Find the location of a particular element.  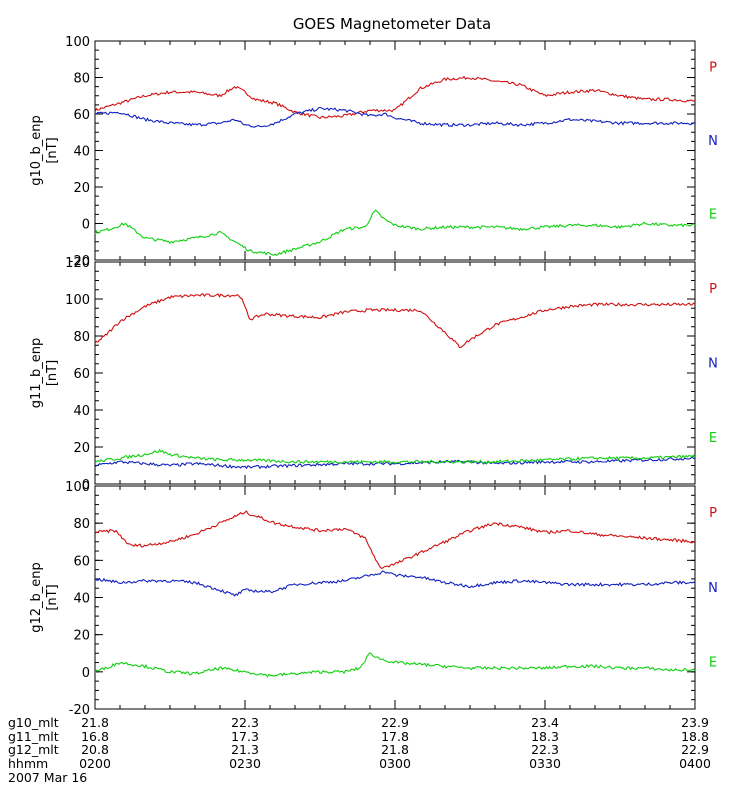

x-tick-label: 23.4 is located at coordinates (545, 722).